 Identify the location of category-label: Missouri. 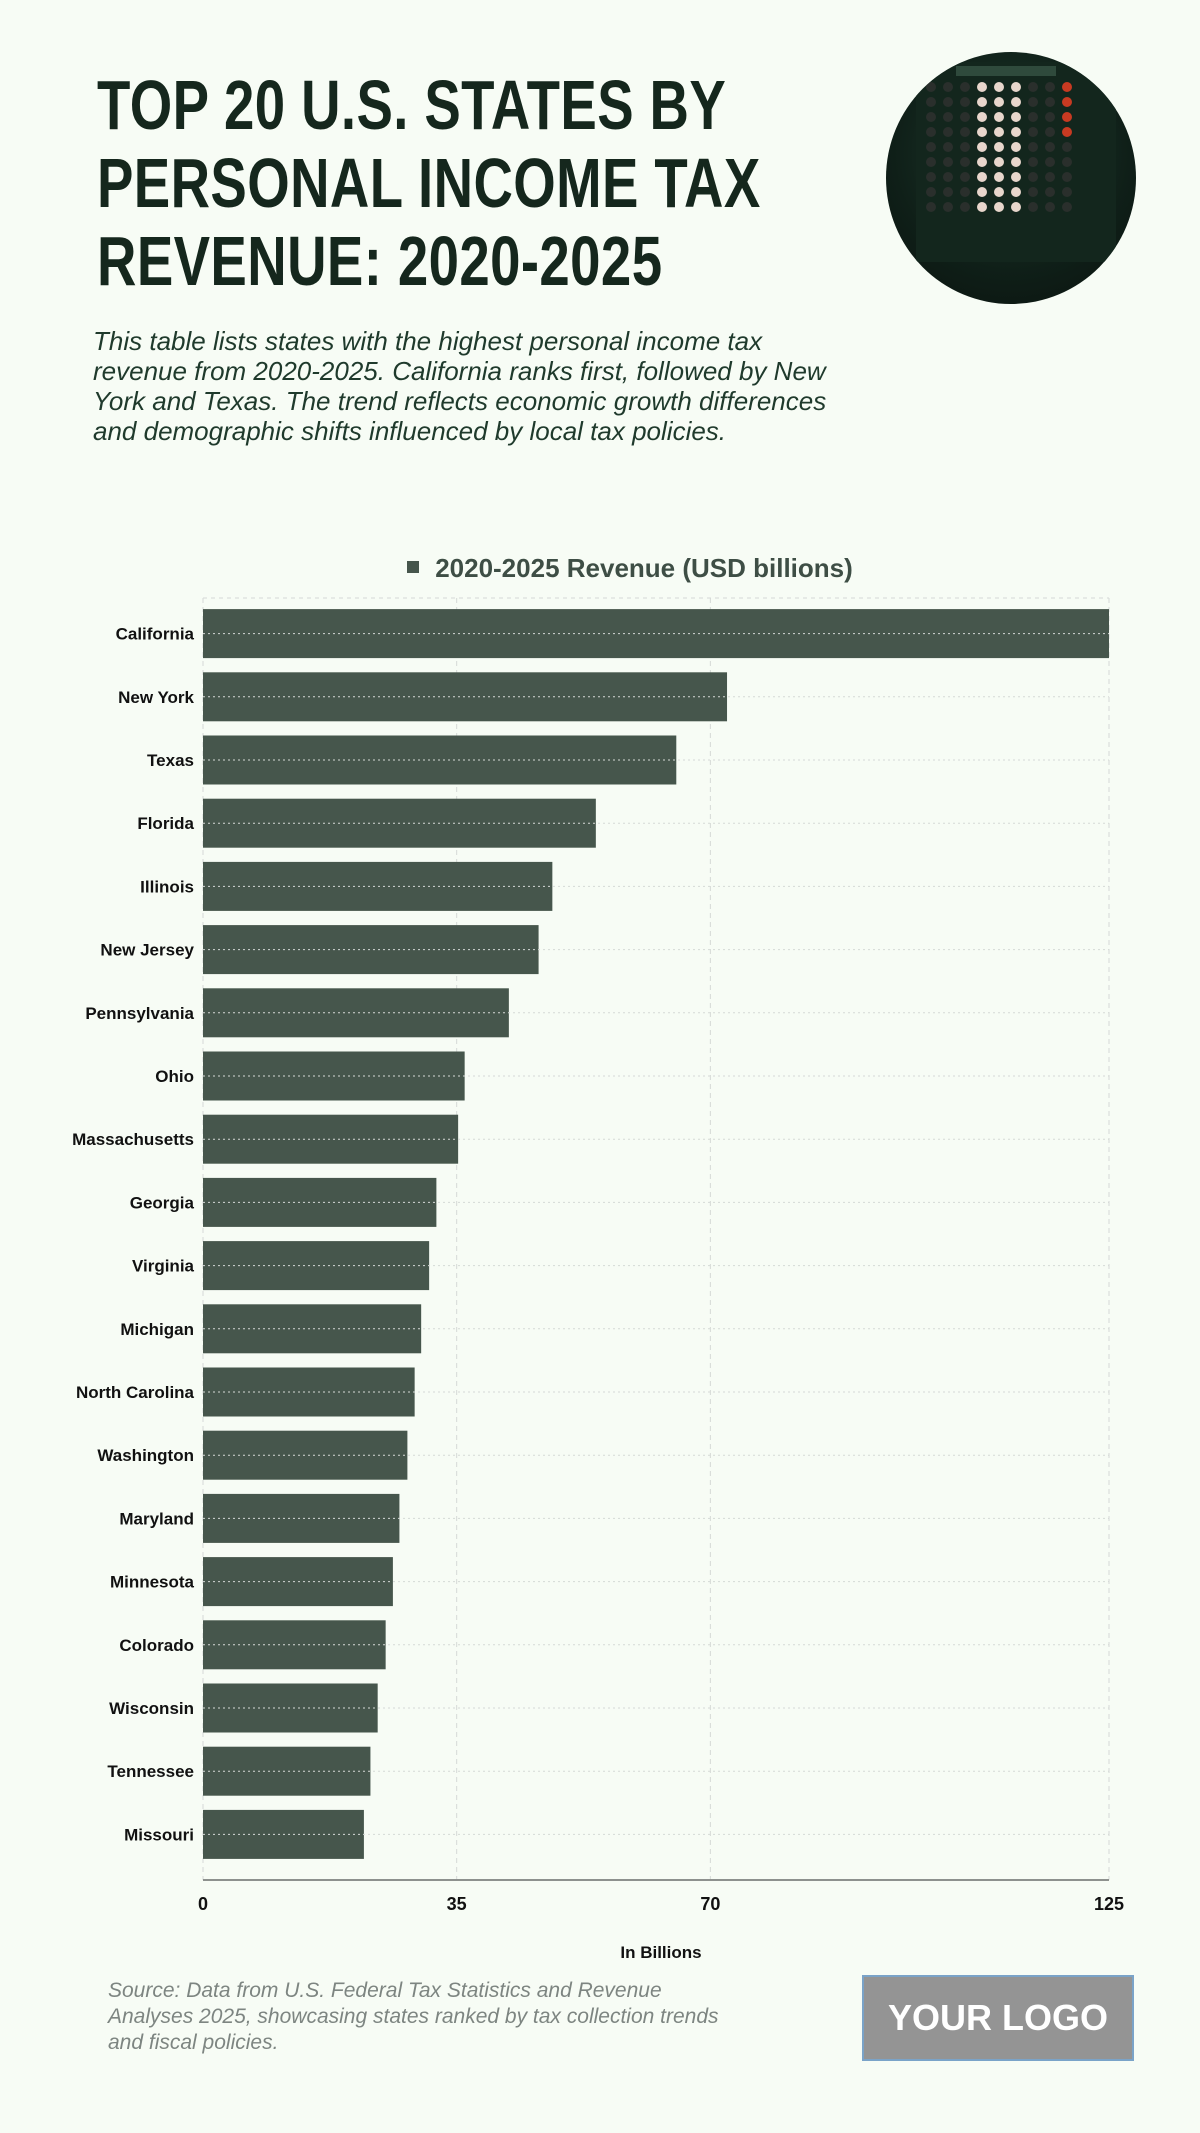
(159, 1834).